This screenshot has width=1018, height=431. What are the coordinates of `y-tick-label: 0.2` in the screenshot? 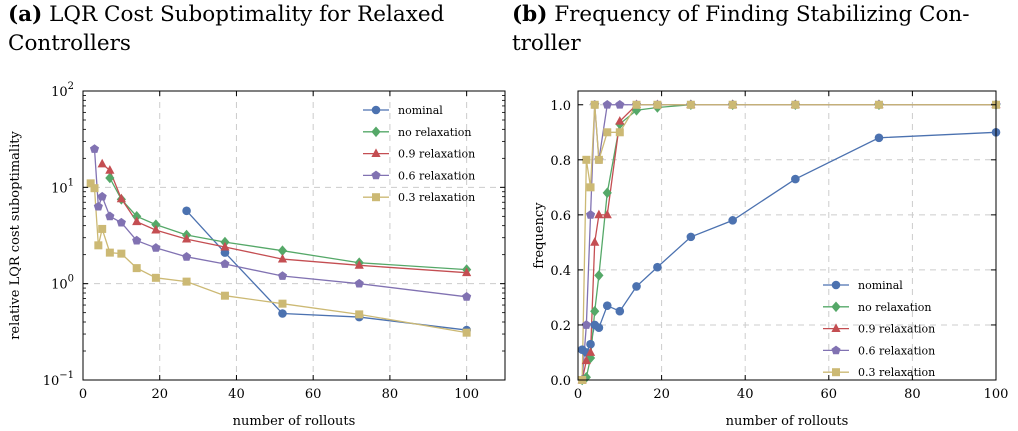 It's located at (560, 326).